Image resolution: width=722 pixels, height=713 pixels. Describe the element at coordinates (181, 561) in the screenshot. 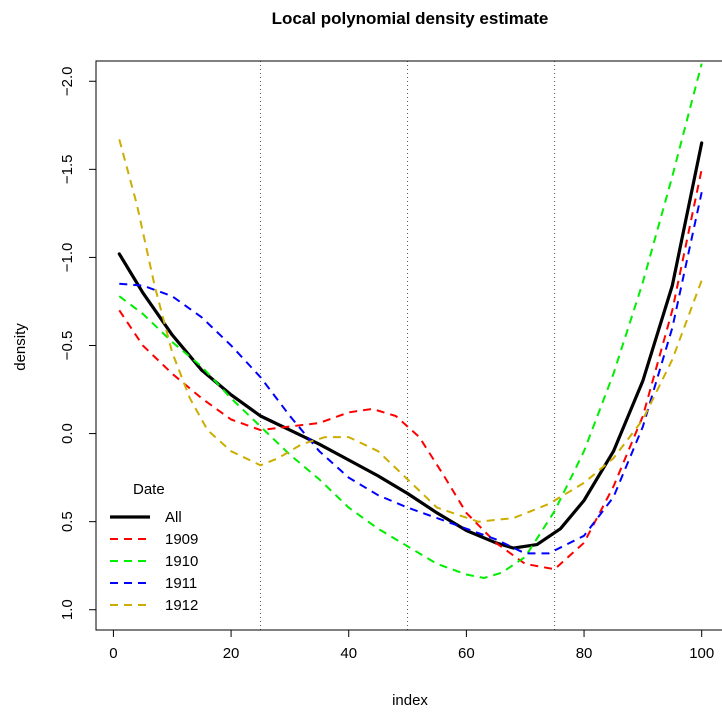

I see `legend-label-1910: 1910` at that location.